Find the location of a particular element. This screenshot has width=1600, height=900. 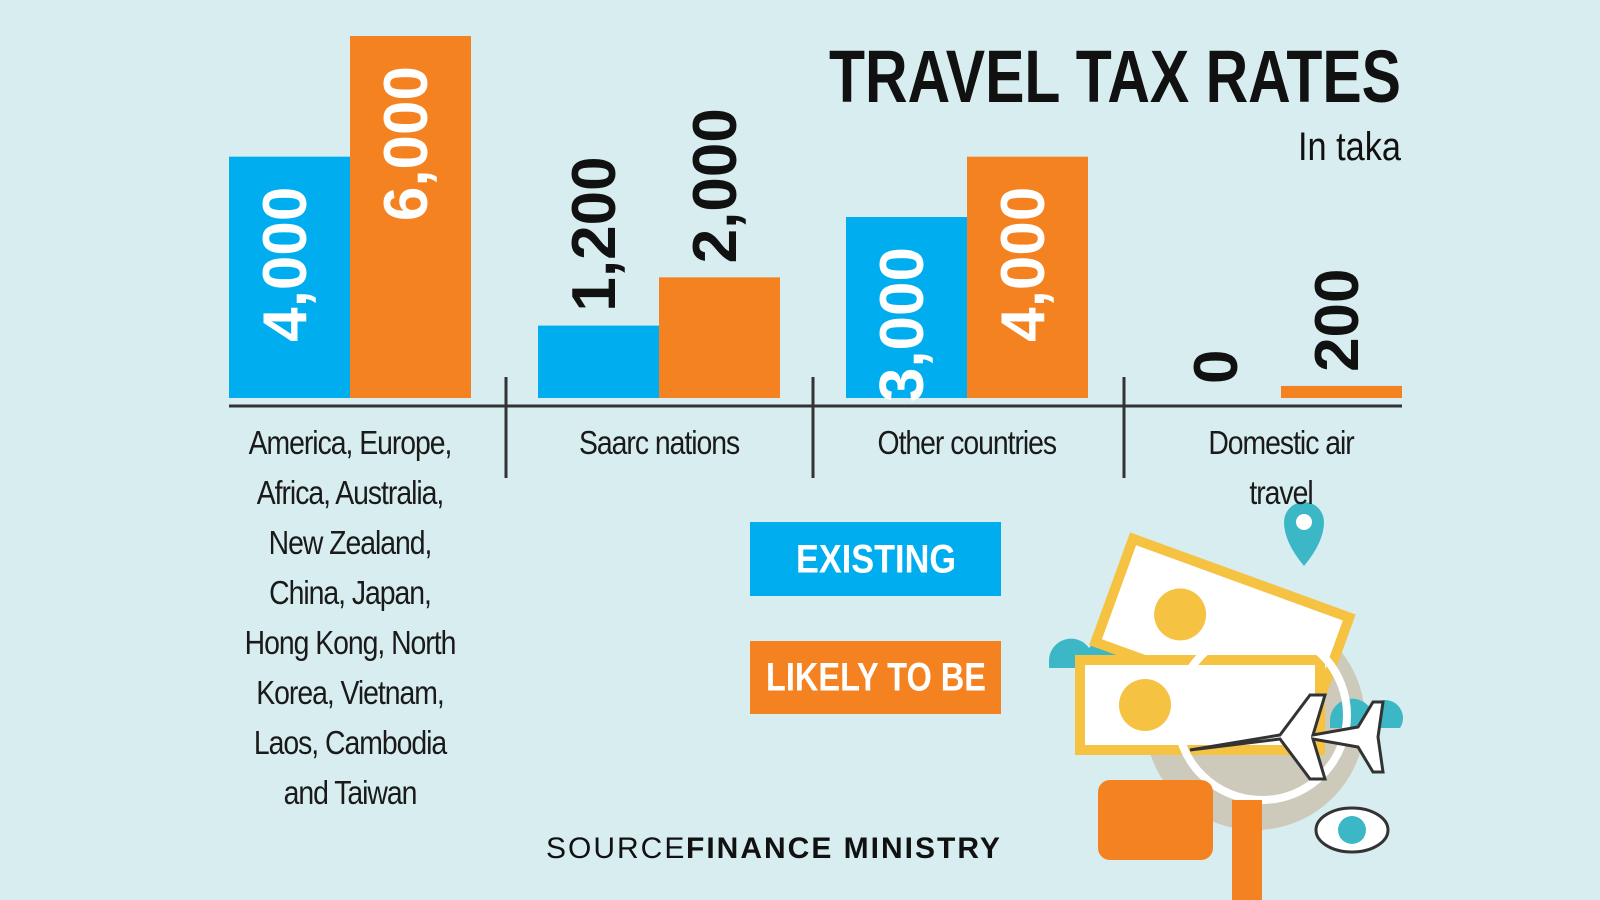

legend-label: LIKELY TO BE is located at coordinates (876, 678).